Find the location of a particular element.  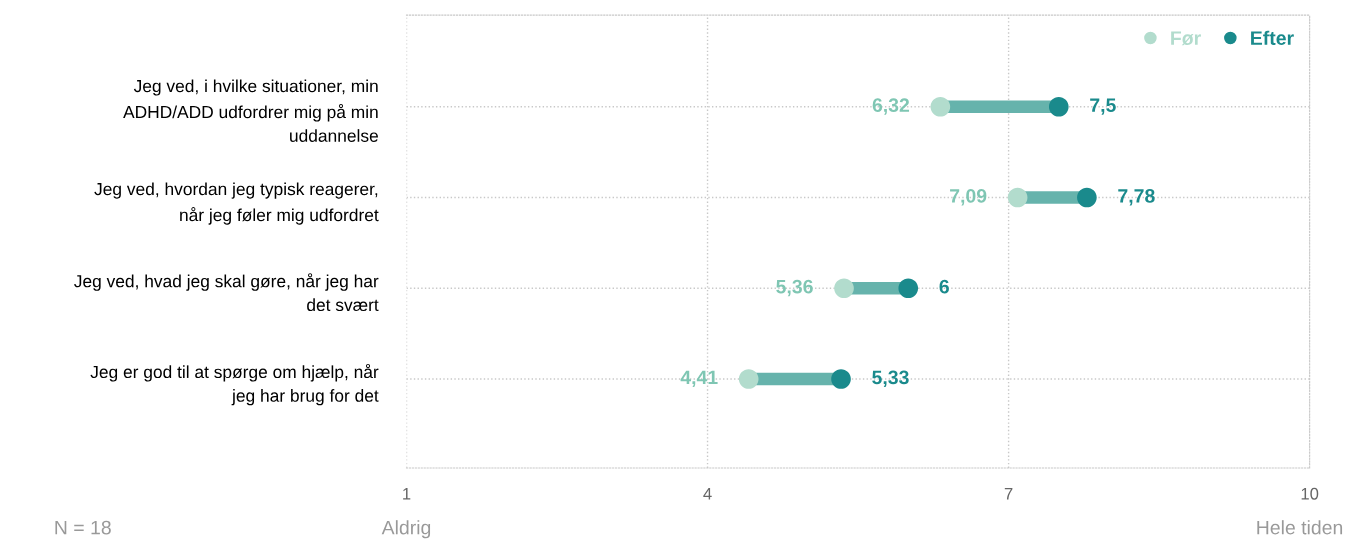

data-label: 6,32 is located at coordinates (891, 106).